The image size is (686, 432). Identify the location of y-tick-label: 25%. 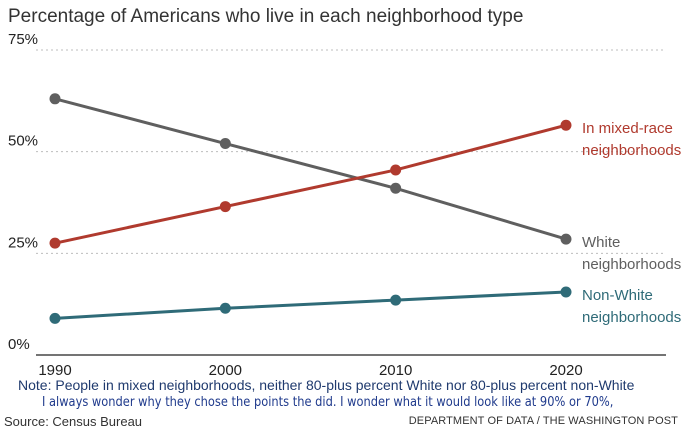
(23, 242).